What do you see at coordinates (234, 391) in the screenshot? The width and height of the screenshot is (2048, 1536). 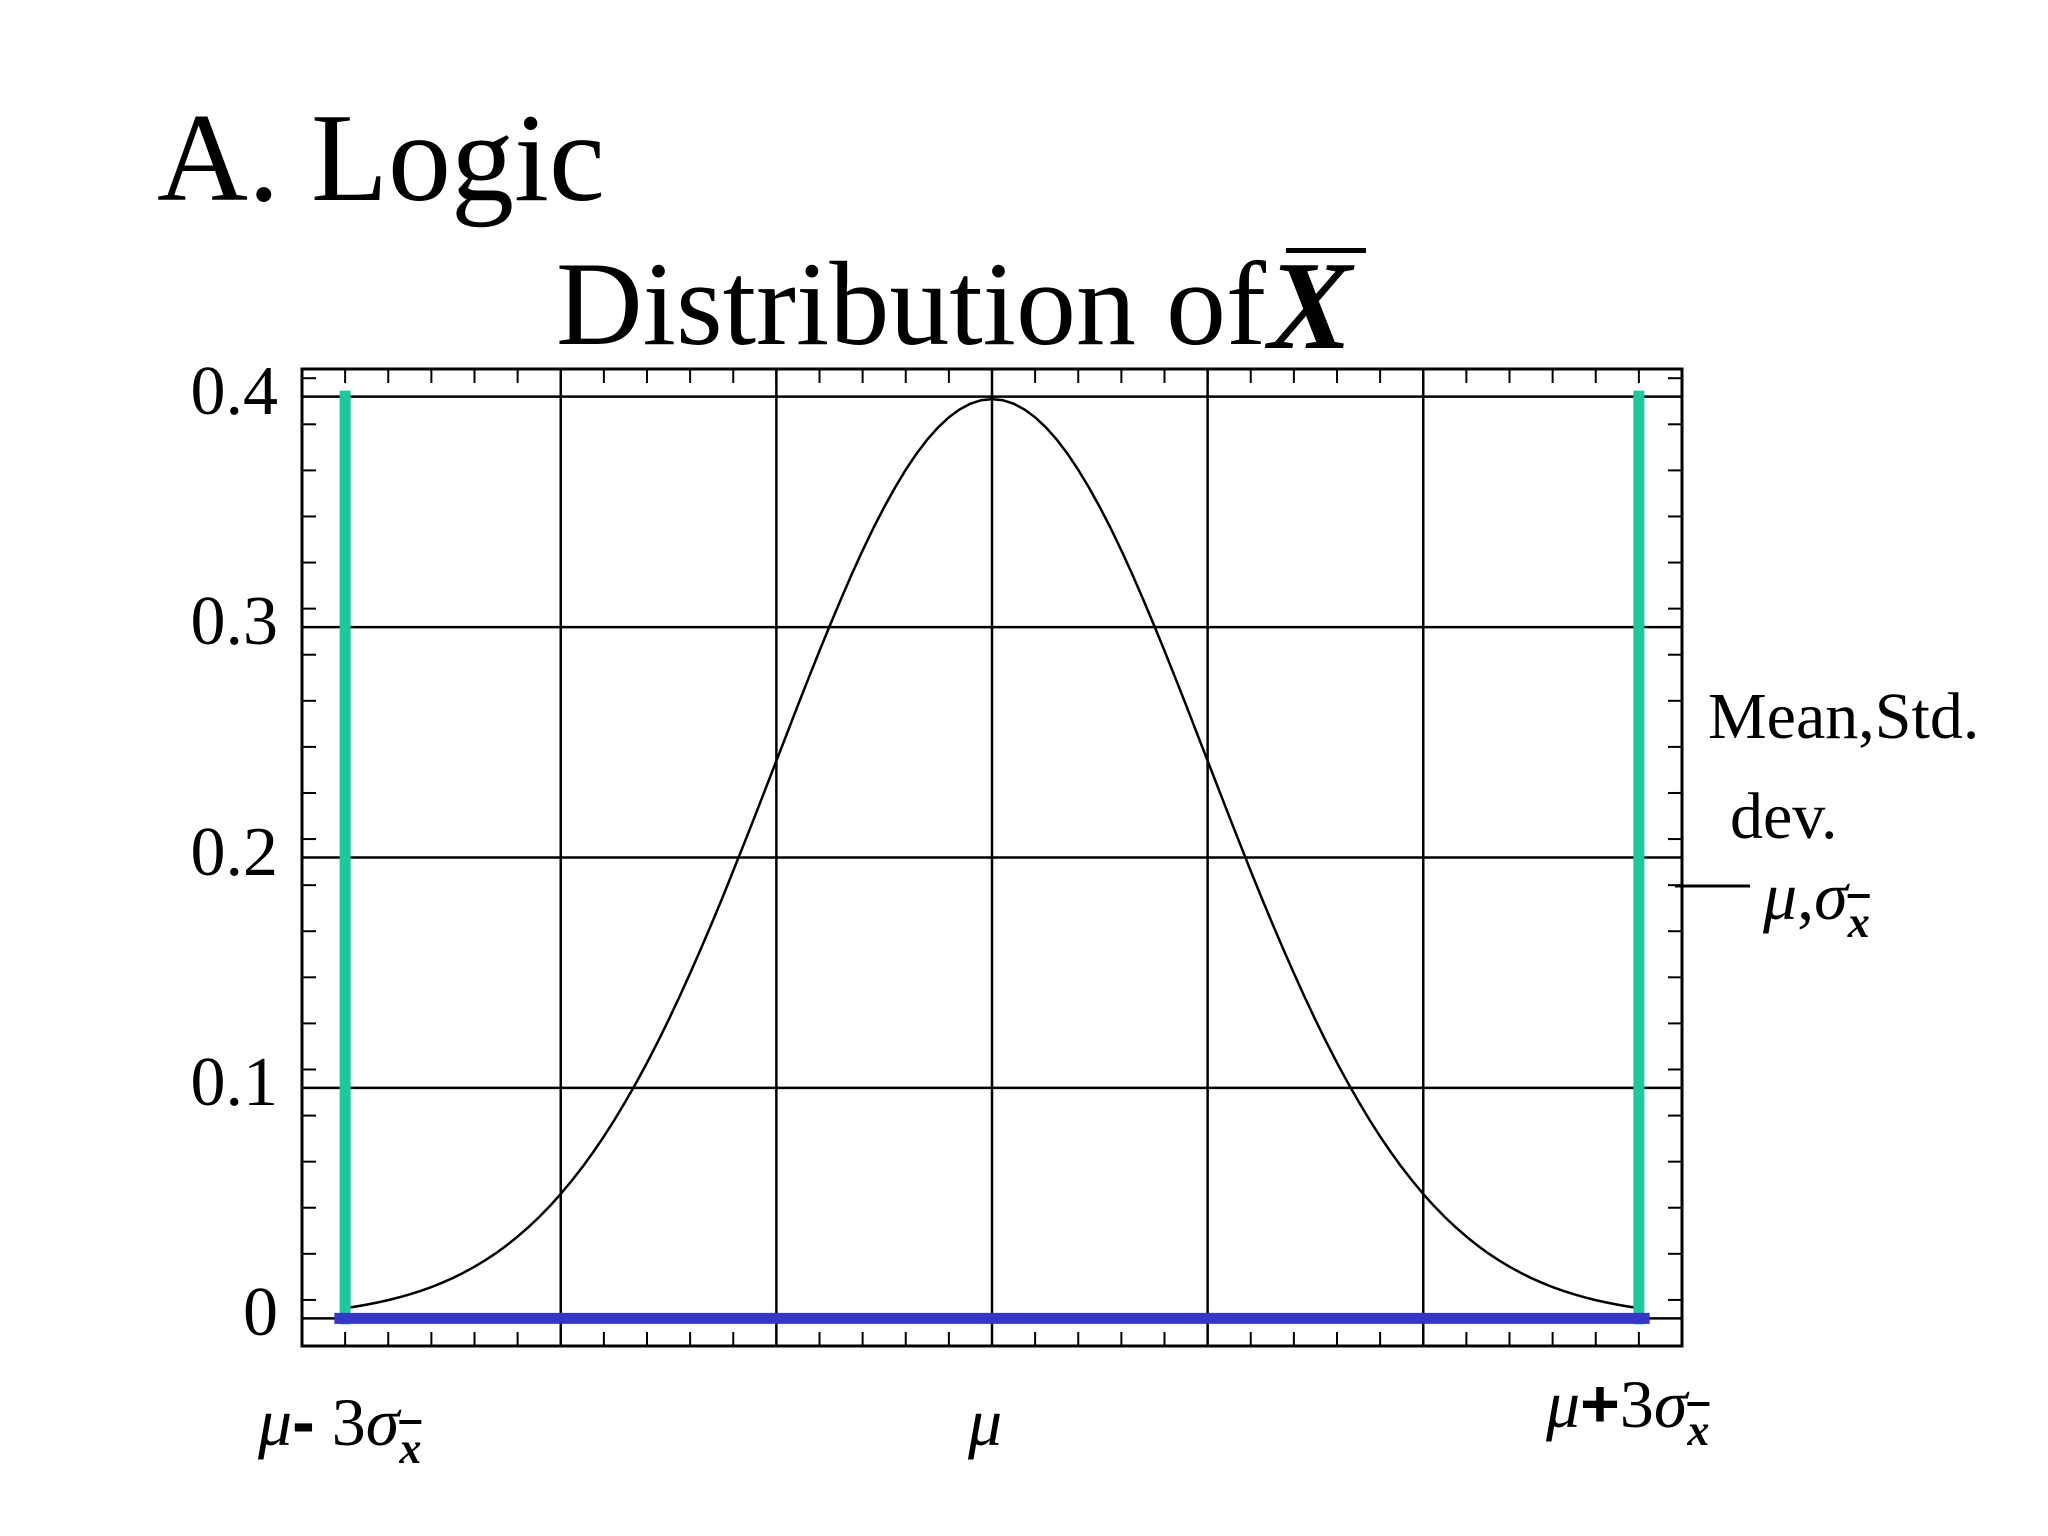 I see `y-tick-label: 0.4` at bounding box center [234, 391].